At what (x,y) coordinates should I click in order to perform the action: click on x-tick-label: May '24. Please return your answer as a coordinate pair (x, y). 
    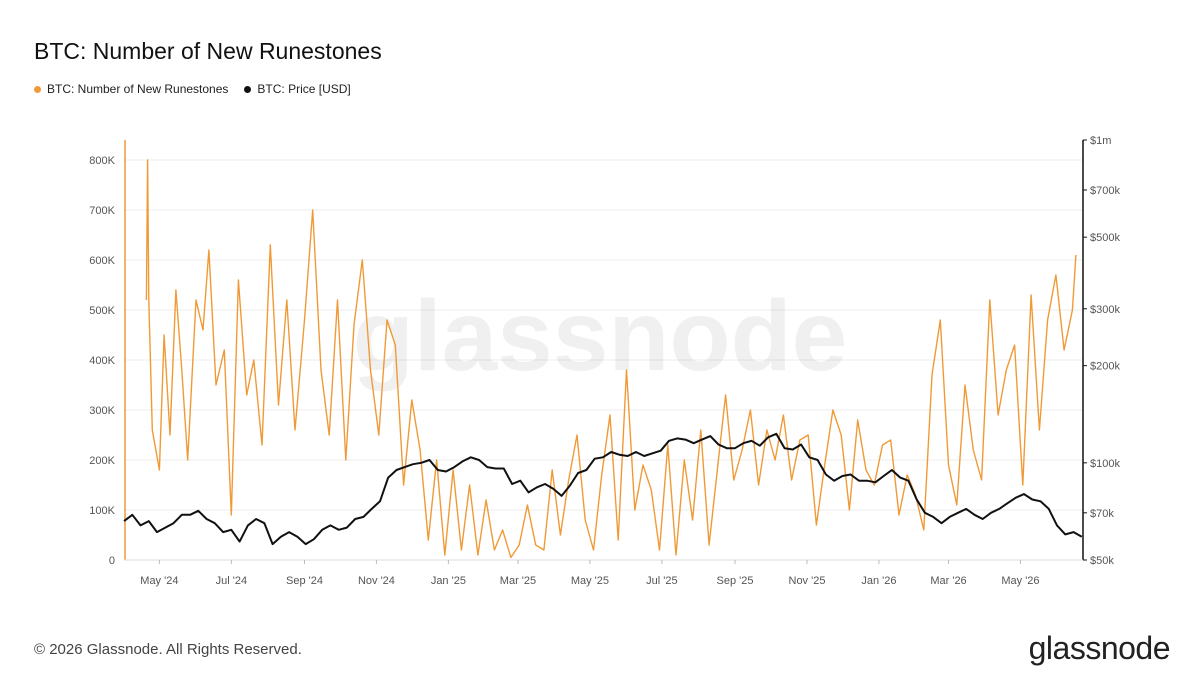
    Looking at the image, I should click on (159, 581).